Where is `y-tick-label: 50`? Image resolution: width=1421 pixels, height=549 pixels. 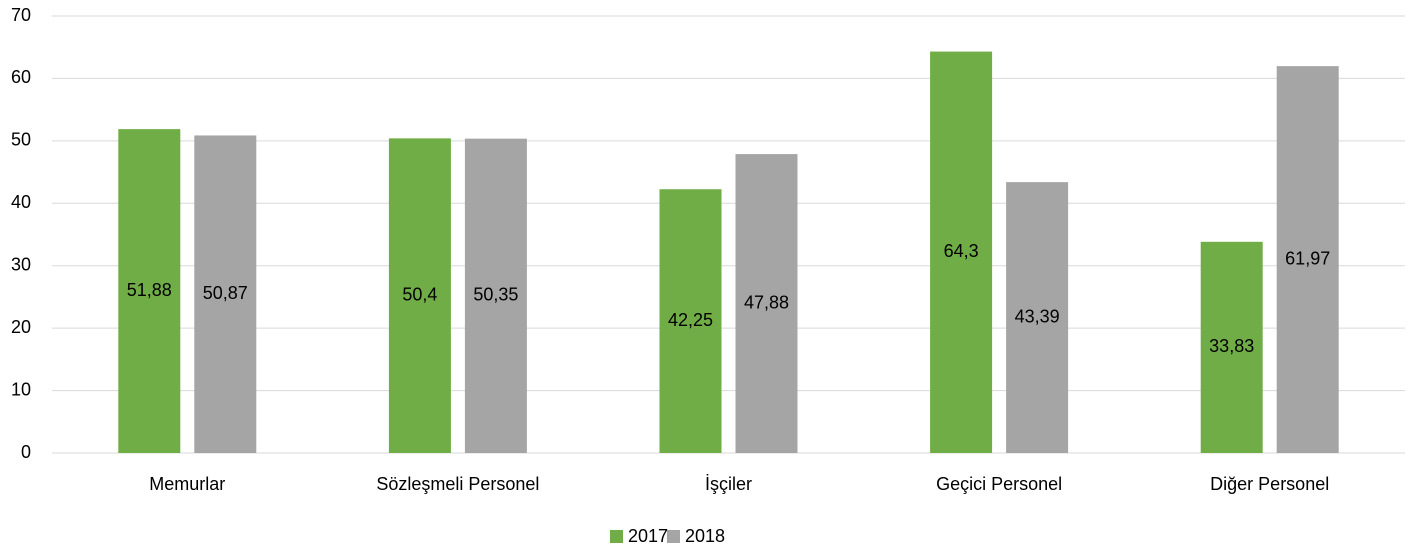
y-tick-label: 50 is located at coordinates (21, 140).